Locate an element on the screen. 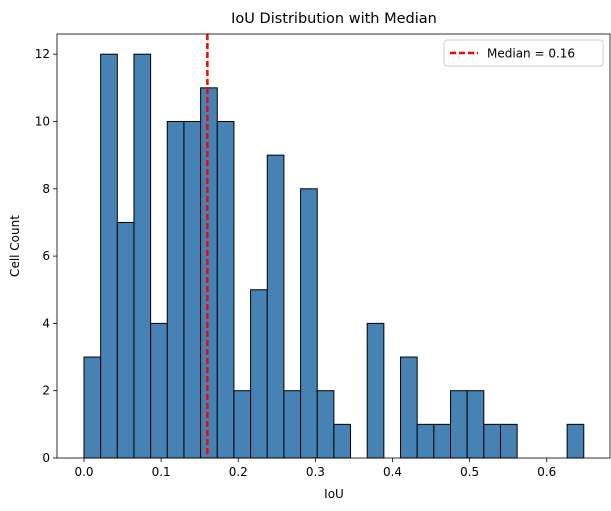 This screenshot has width=611, height=511. y-tick-label: 2 is located at coordinates (46, 391).